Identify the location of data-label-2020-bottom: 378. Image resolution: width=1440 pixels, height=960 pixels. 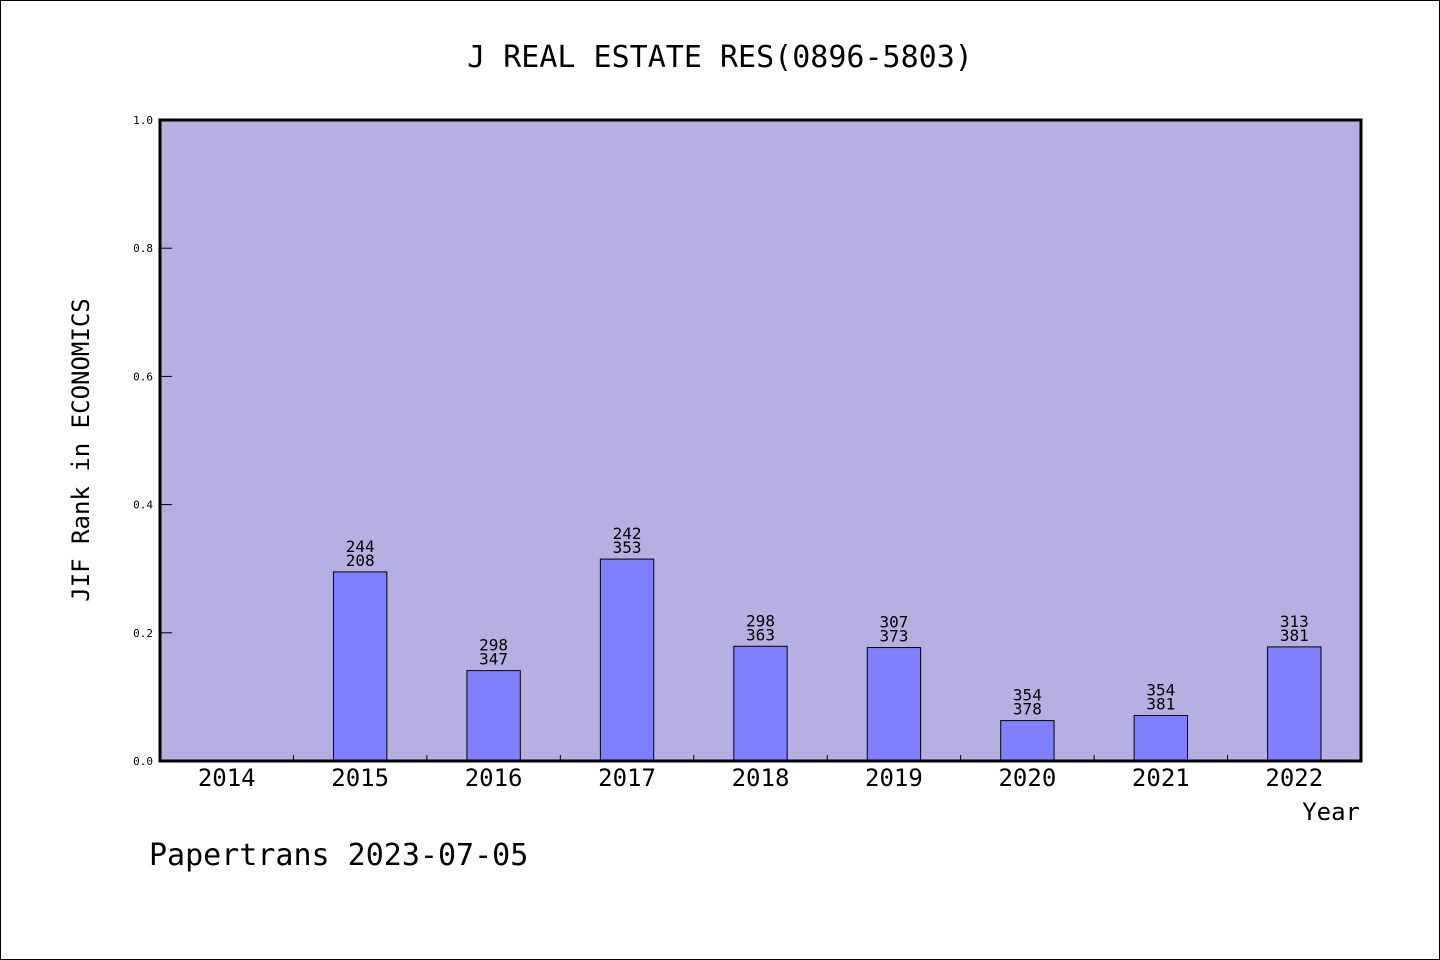
(1027, 709).